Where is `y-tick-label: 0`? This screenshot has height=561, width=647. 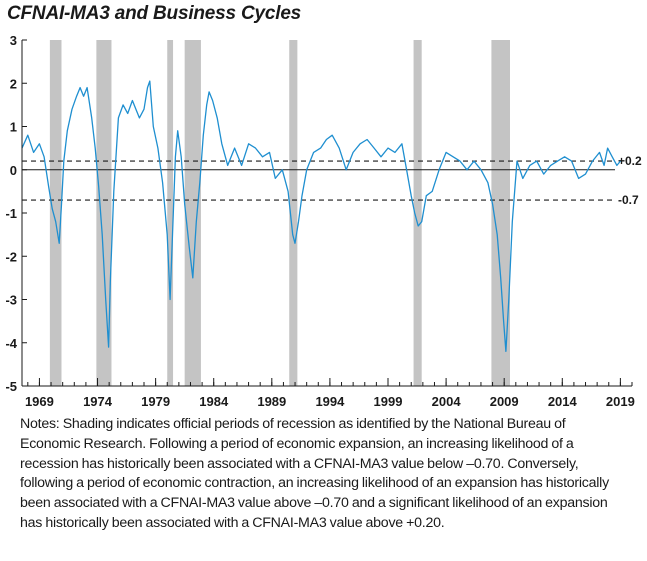 y-tick-label: 0 is located at coordinates (13, 170).